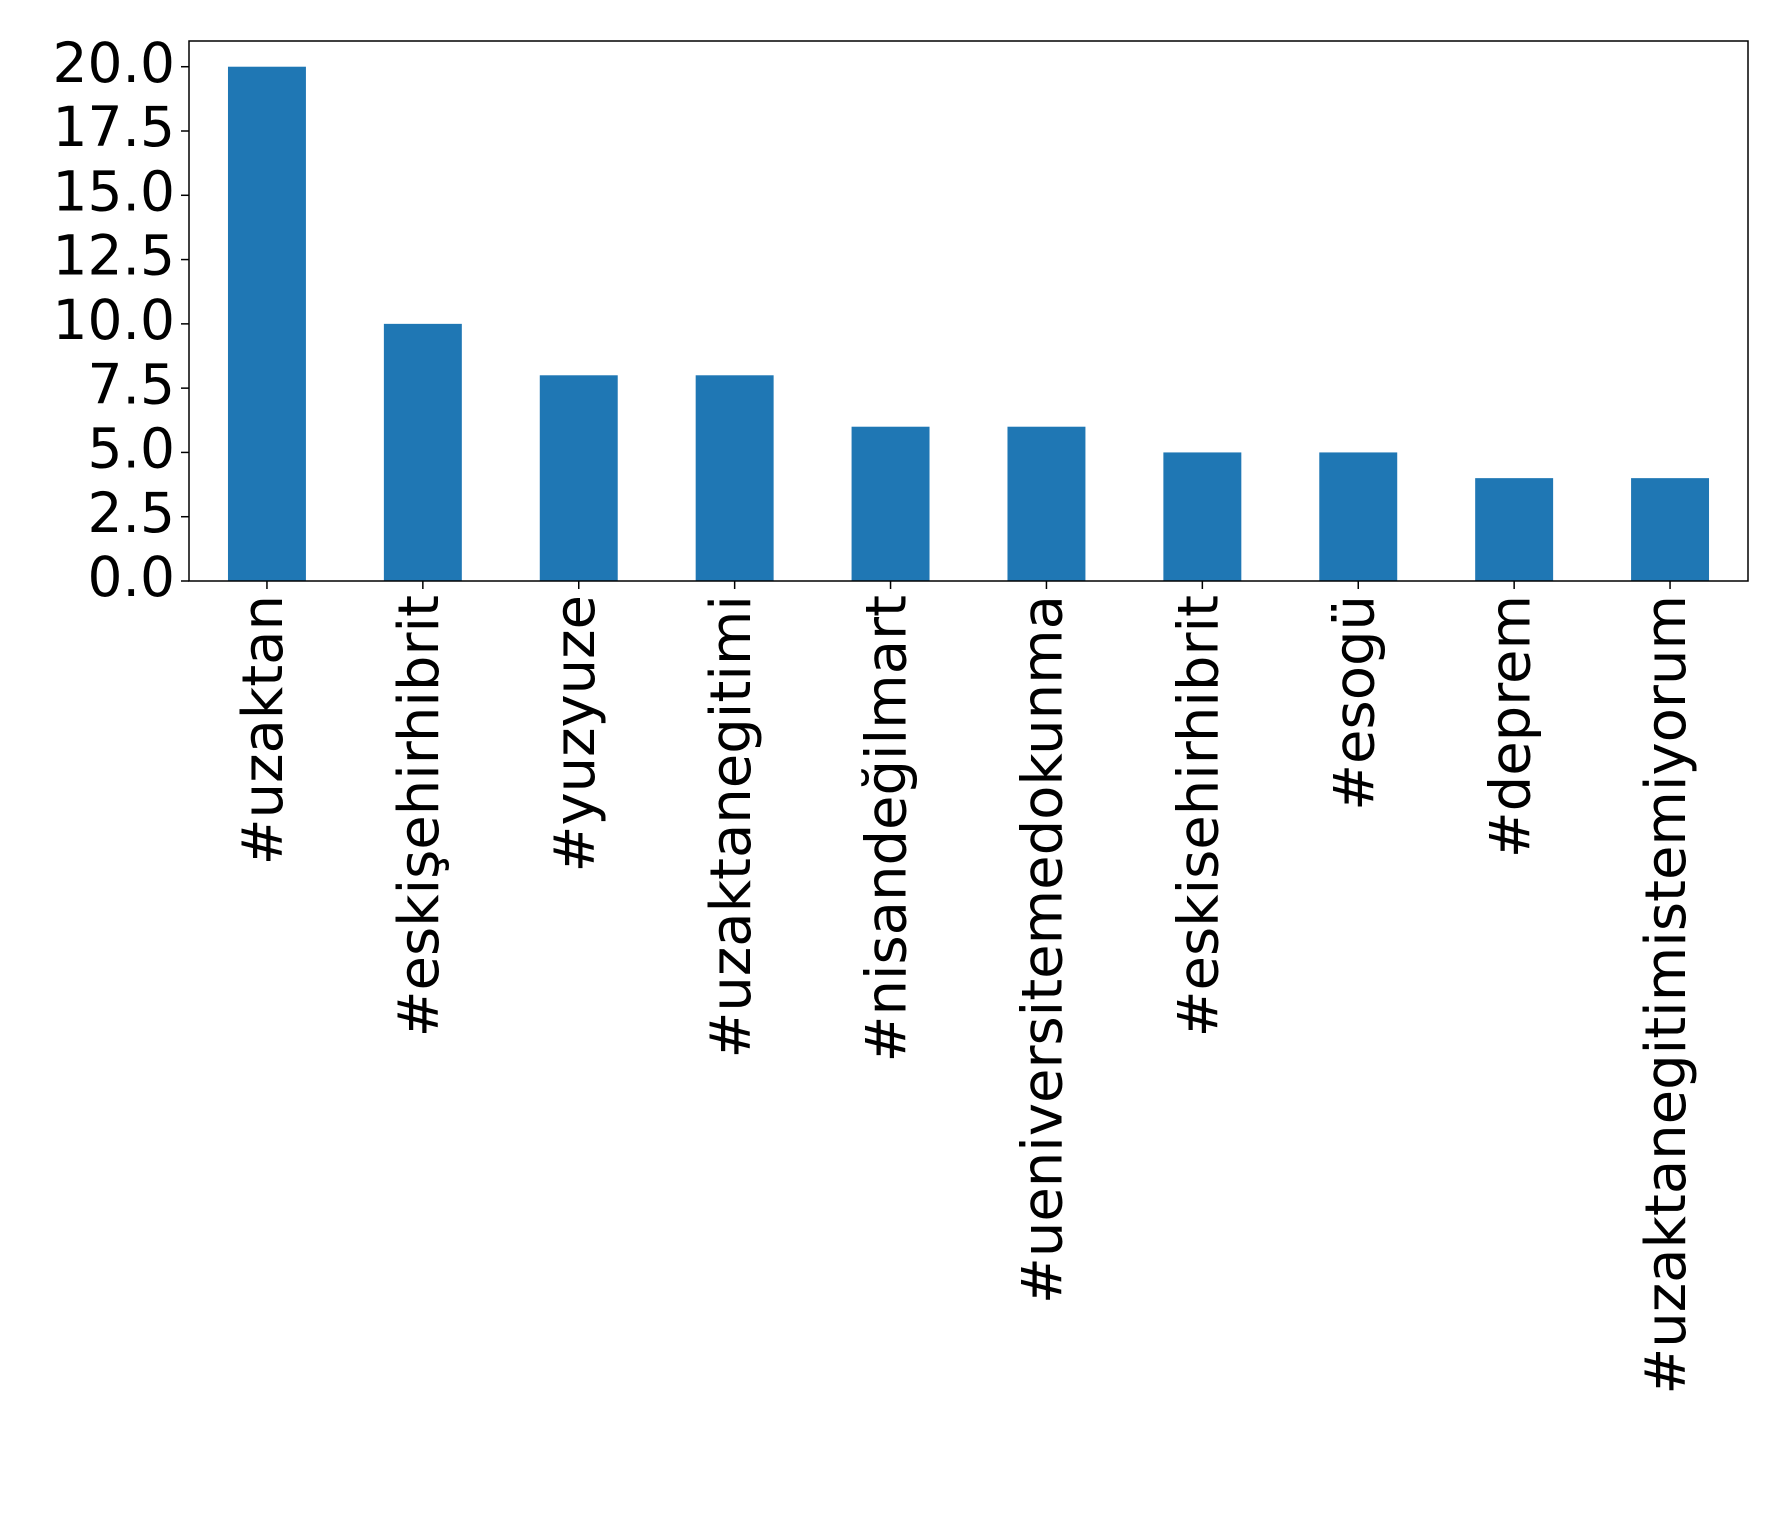  I want to click on x-tick-label: #uzaktanegitimi, so click(731, 827).